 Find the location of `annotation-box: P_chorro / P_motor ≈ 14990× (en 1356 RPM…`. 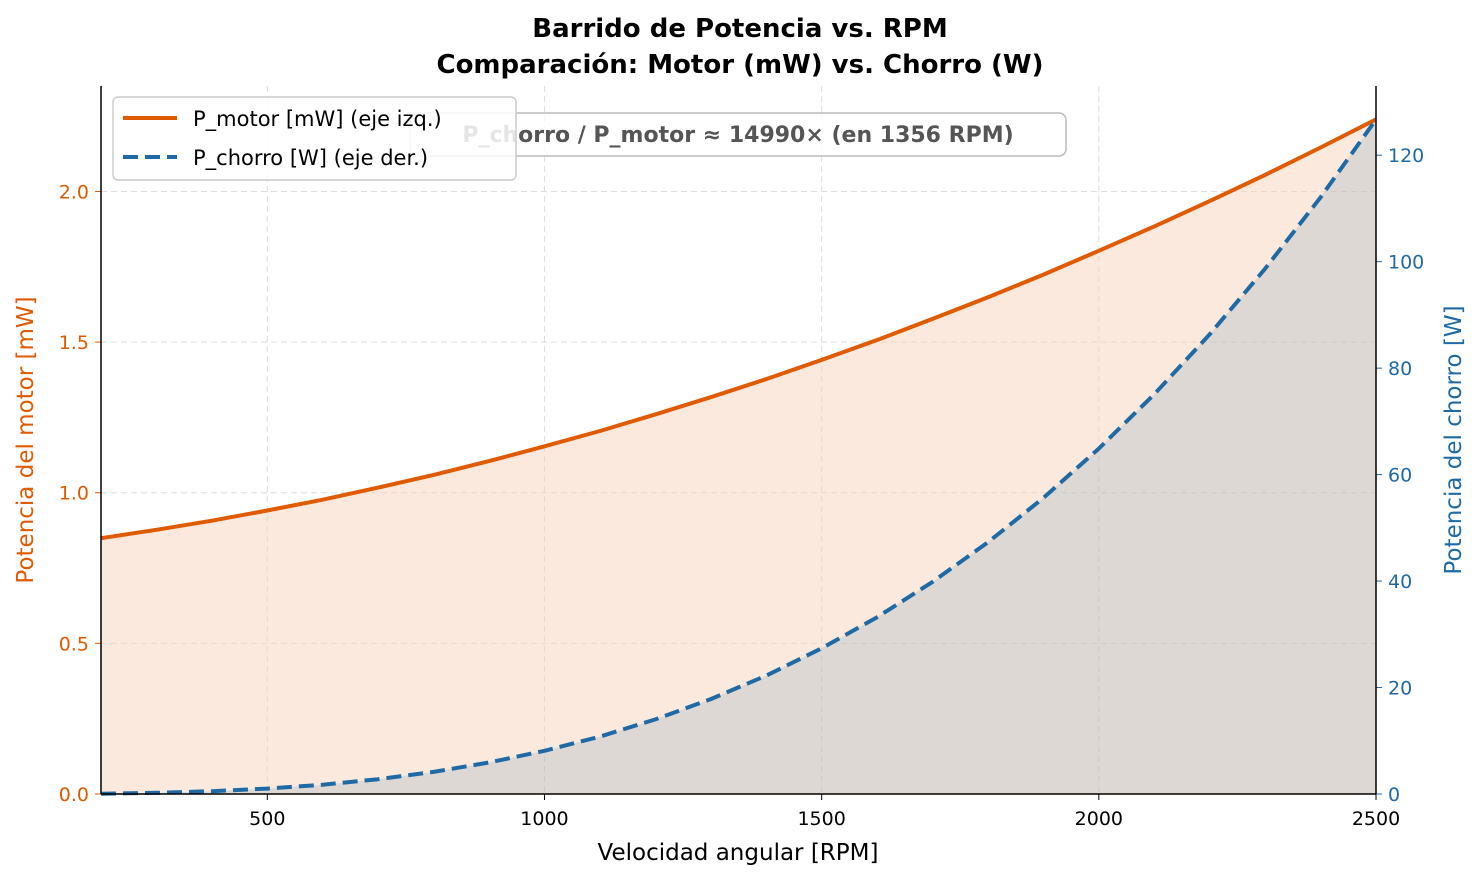

annotation-box: P_chorro / P_motor ≈ 14990× (en 1356 RPM… is located at coordinates (738, 134).